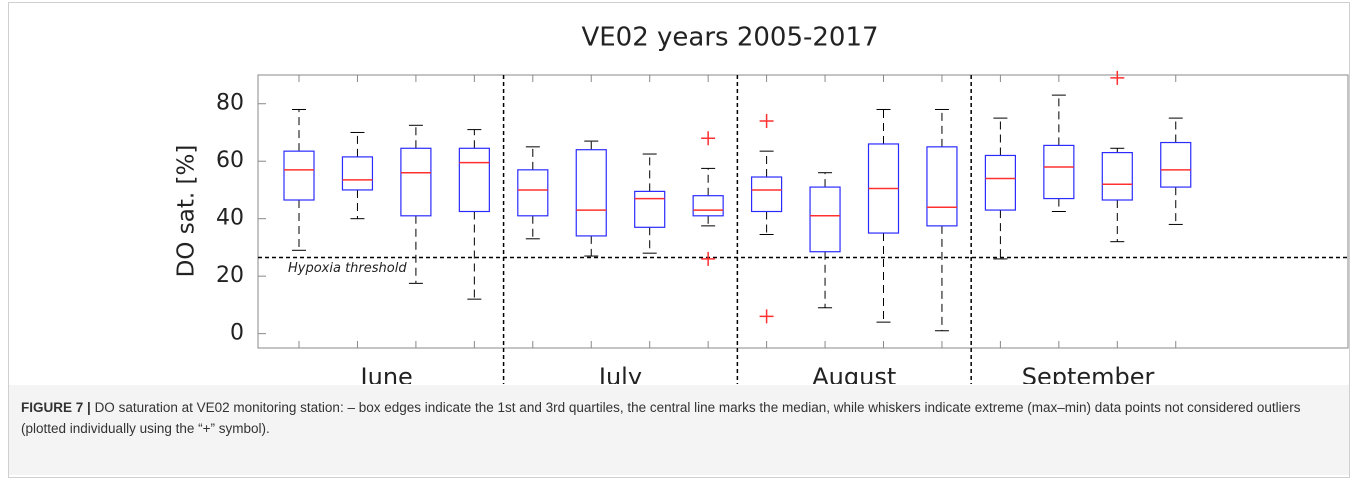  What do you see at coordinates (230, 218) in the screenshot?
I see `y-tick-label: 40` at bounding box center [230, 218].